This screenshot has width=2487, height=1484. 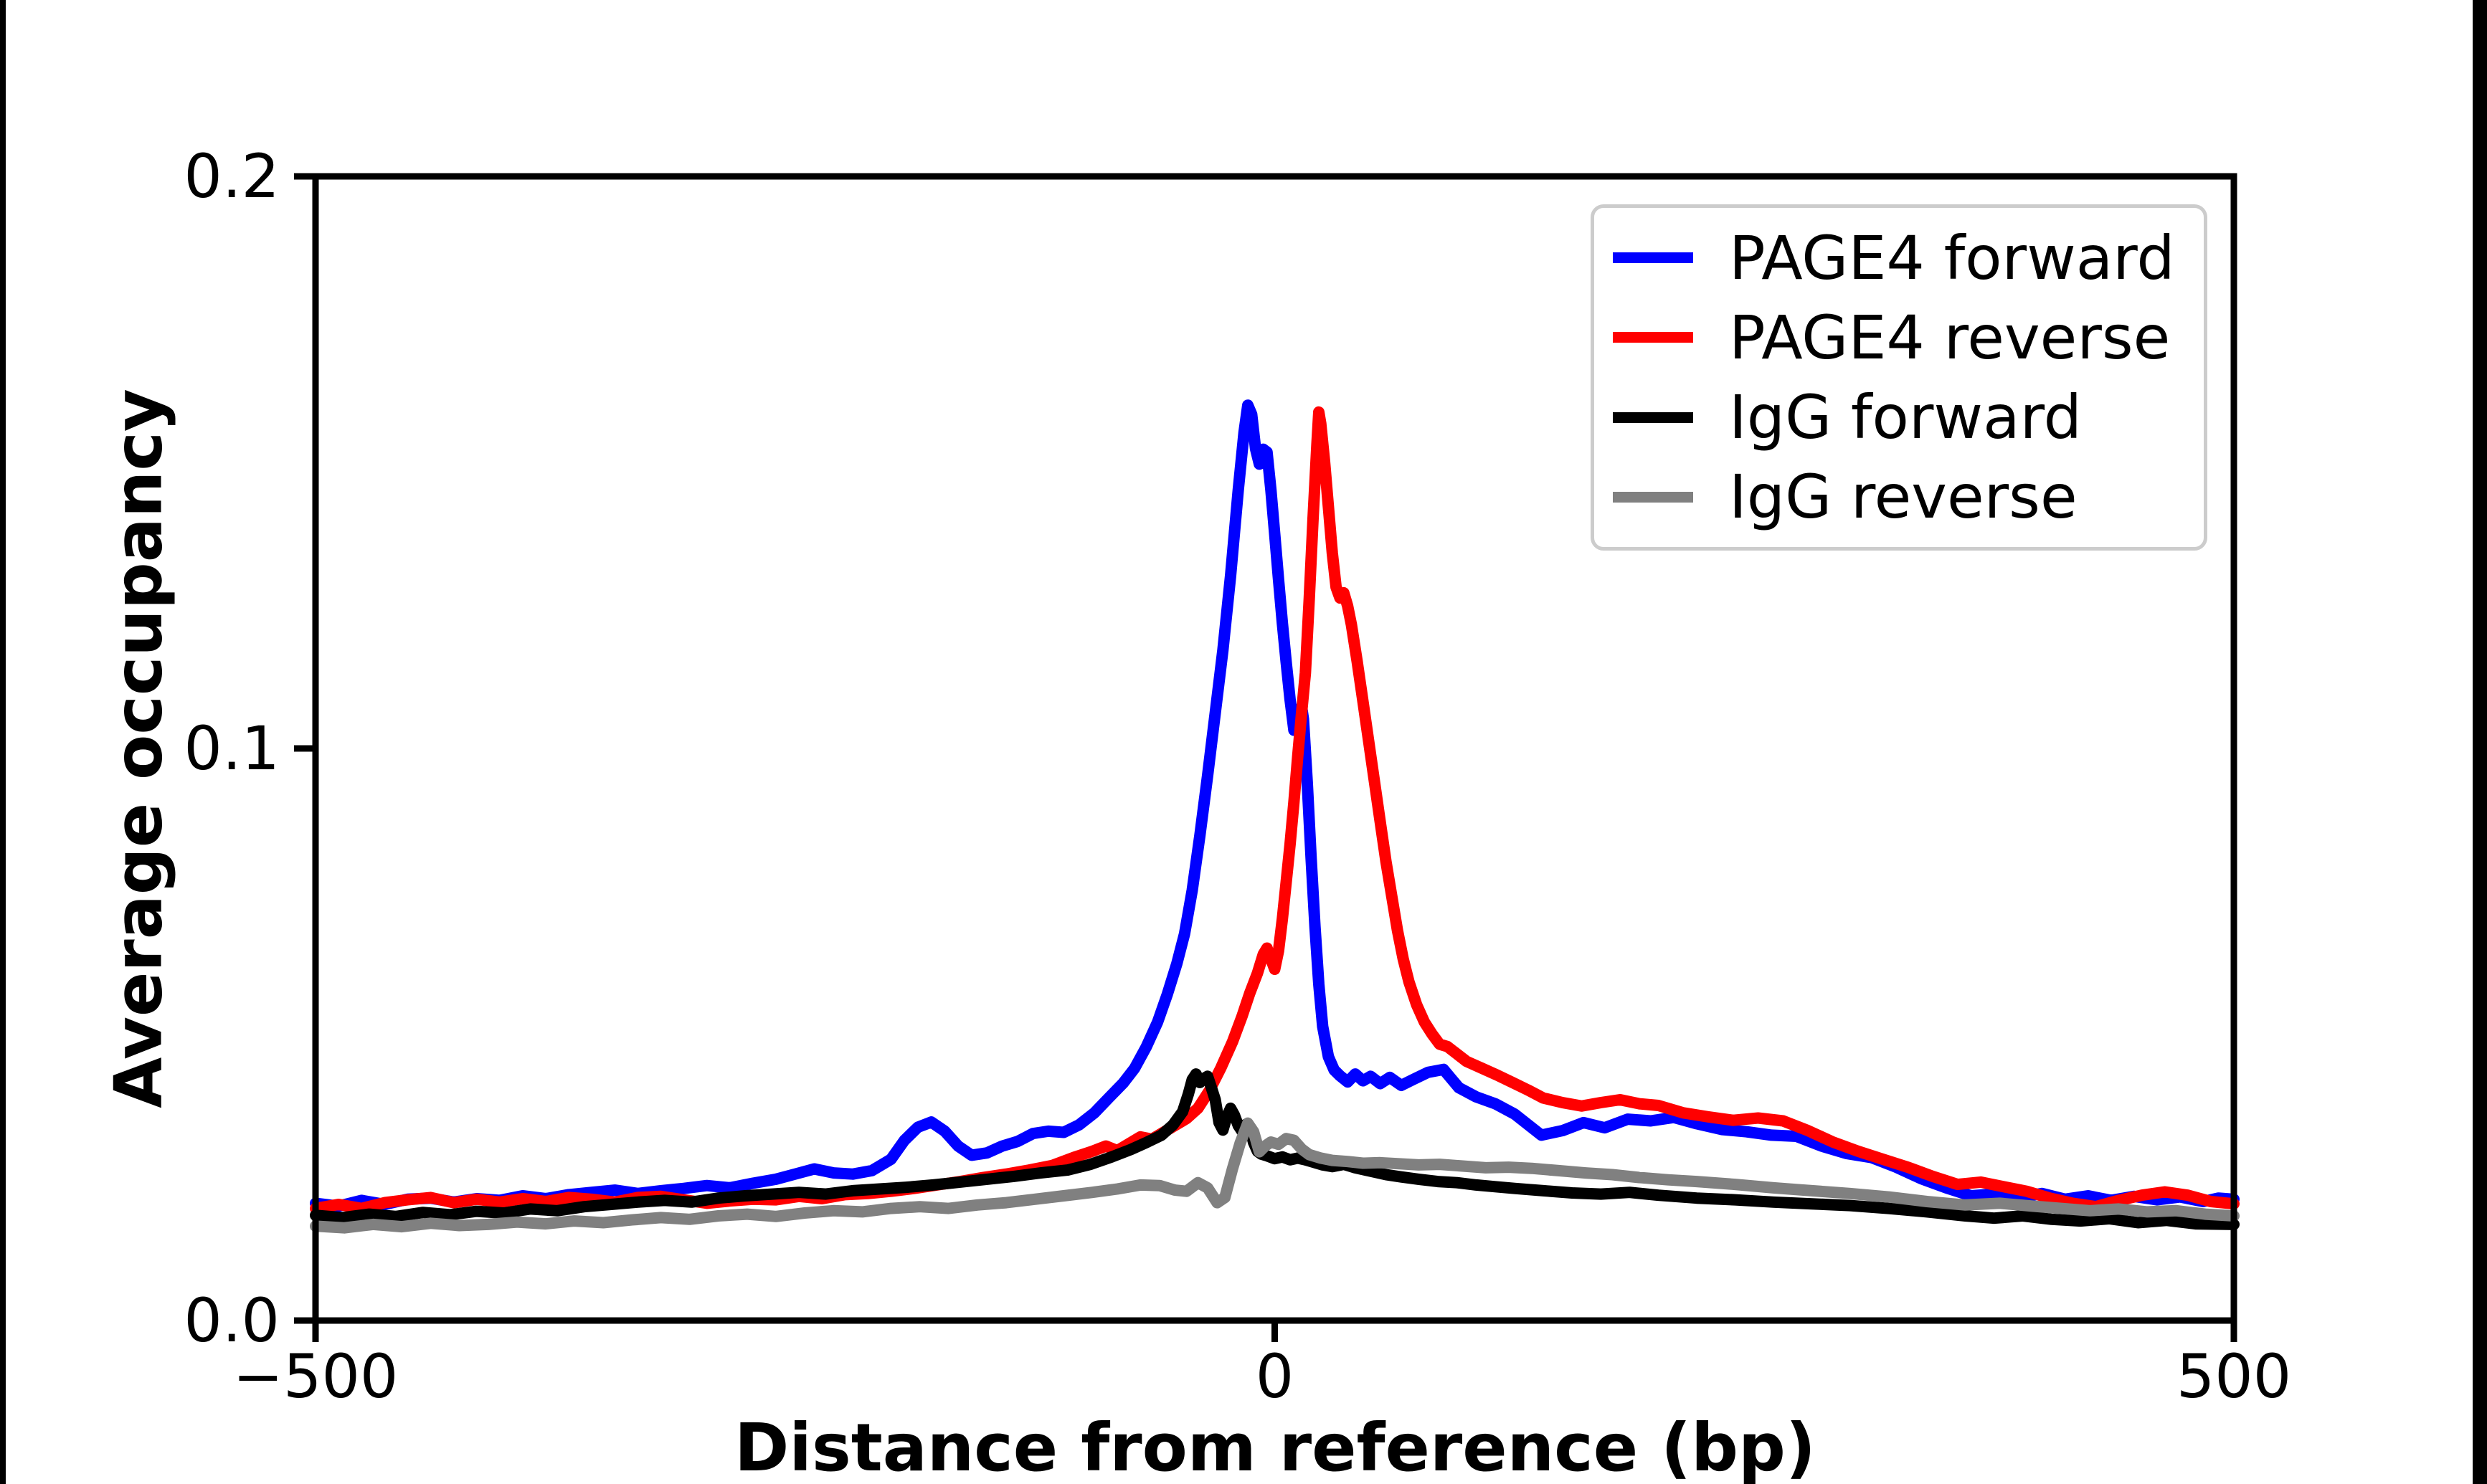 What do you see at coordinates (1906, 418) in the screenshot?
I see `legend-label: IgG forward` at bounding box center [1906, 418].